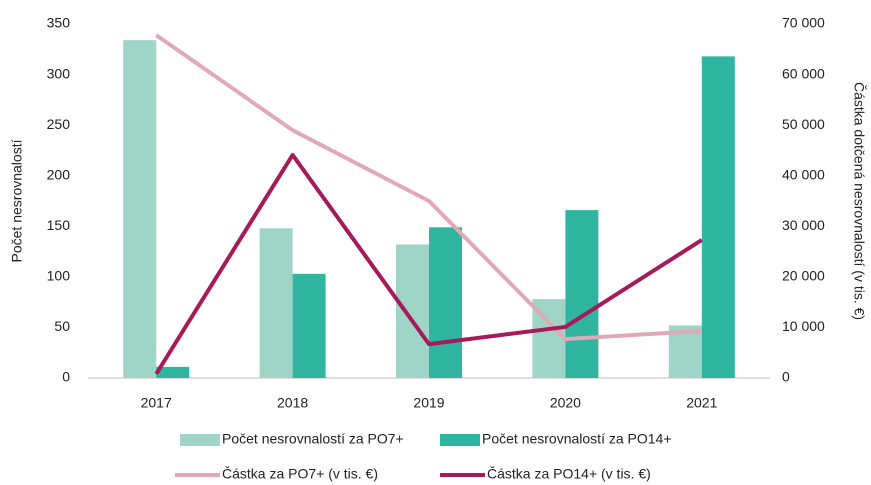  What do you see at coordinates (803, 73) in the screenshot?
I see `y2-tick-label: 60 000` at bounding box center [803, 73].